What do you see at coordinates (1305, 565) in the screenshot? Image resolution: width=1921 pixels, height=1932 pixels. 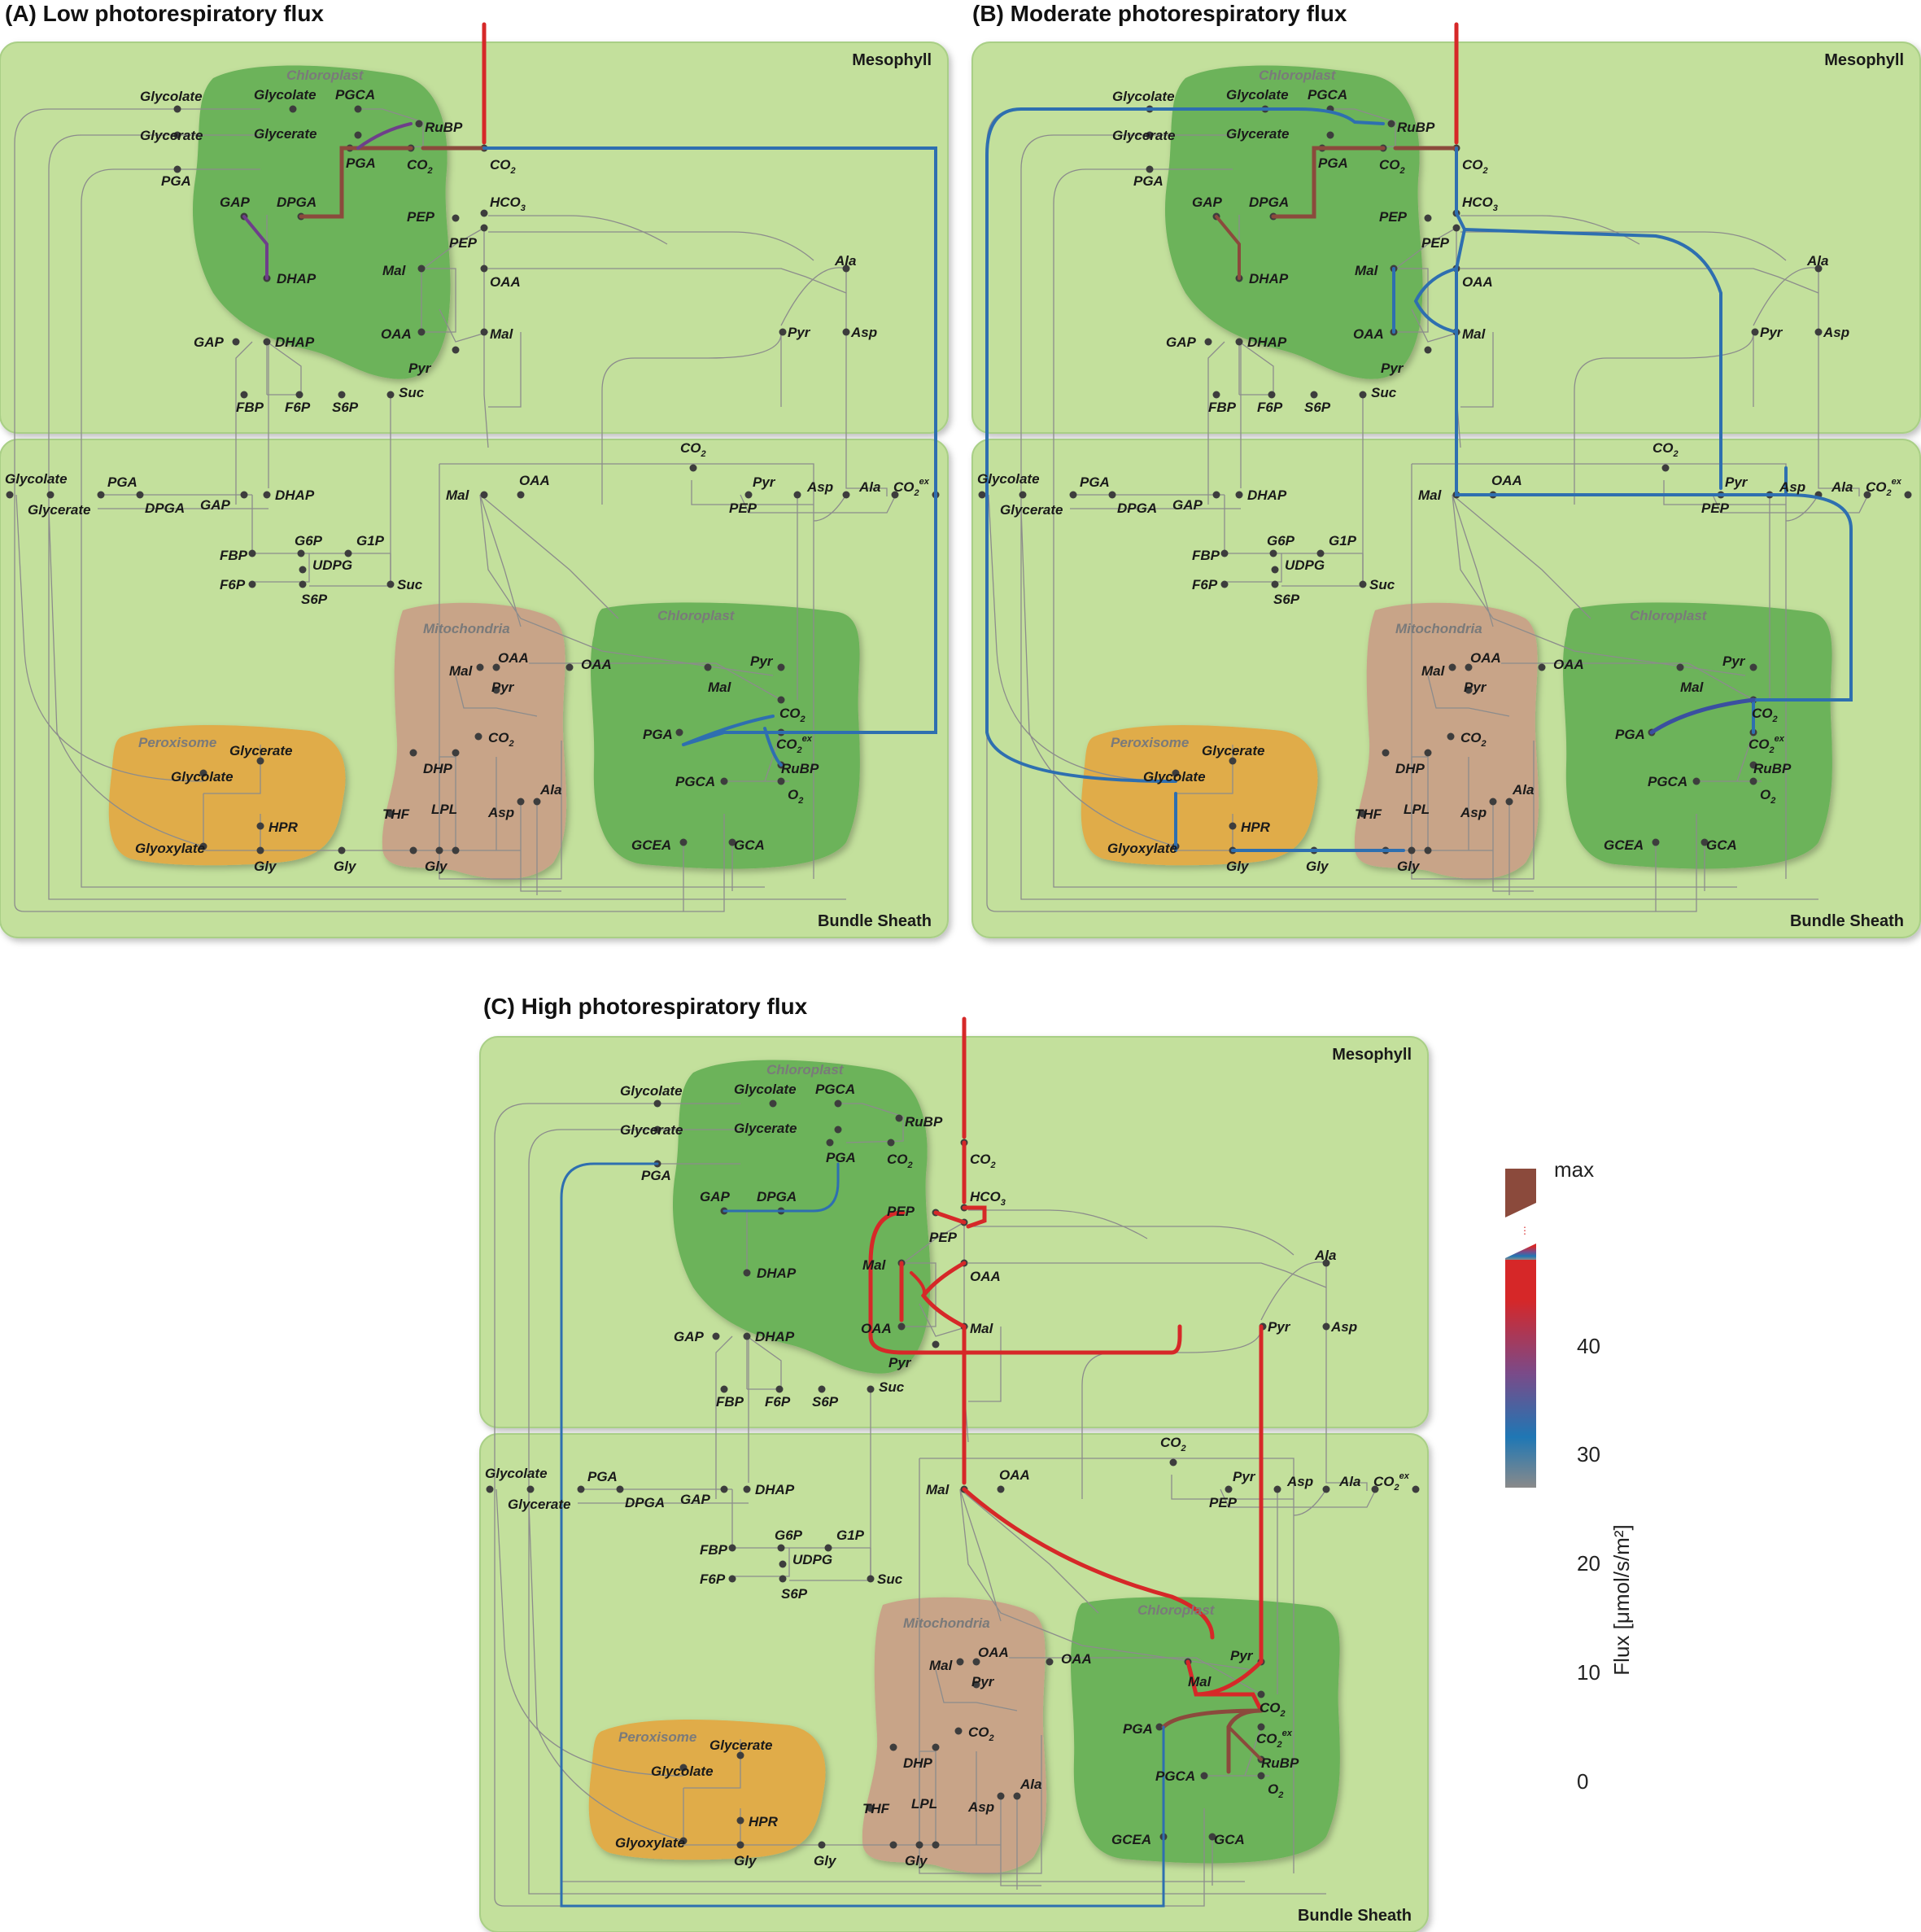 I see `metabolite-udpg-label: UDPG` at bounding box center [1305, 565].